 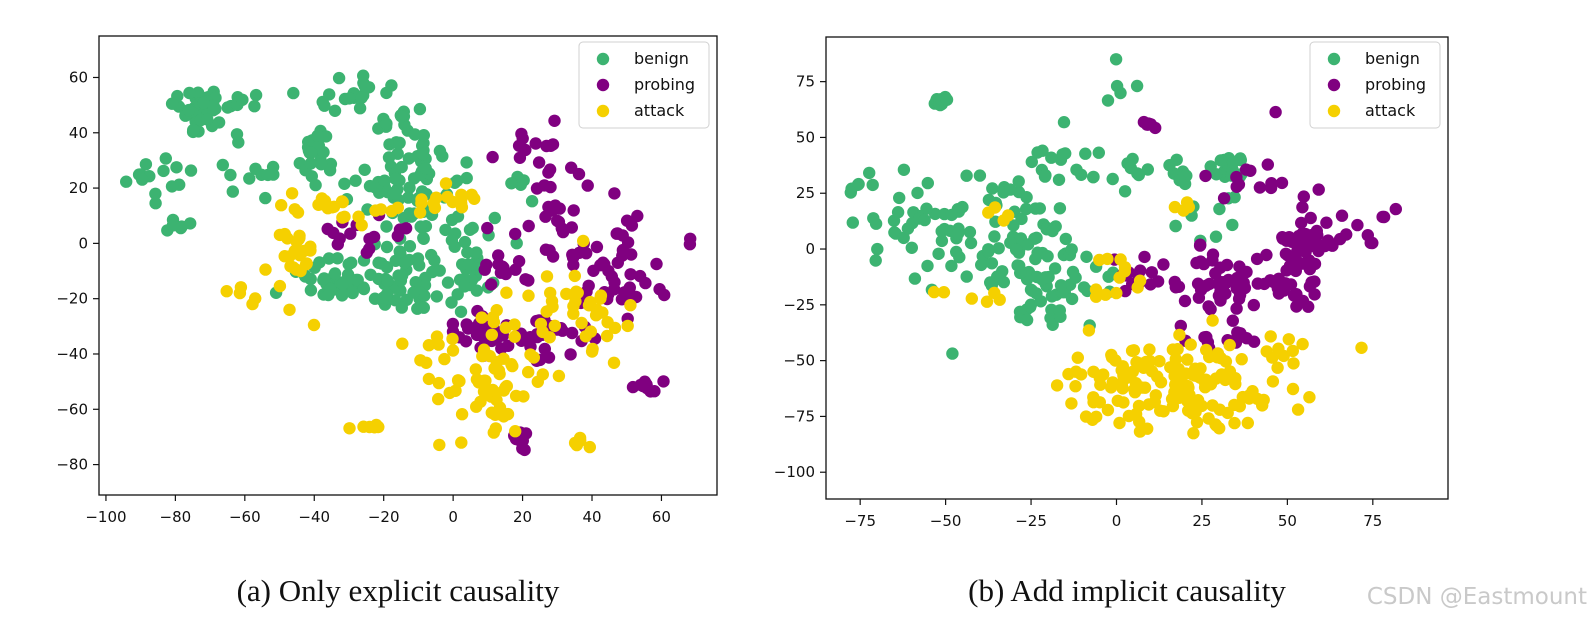 What do you see at coordinates (659, 110) in the screenshot?
I see `legend-label-attack: attack` at bounding box center [659, 110].